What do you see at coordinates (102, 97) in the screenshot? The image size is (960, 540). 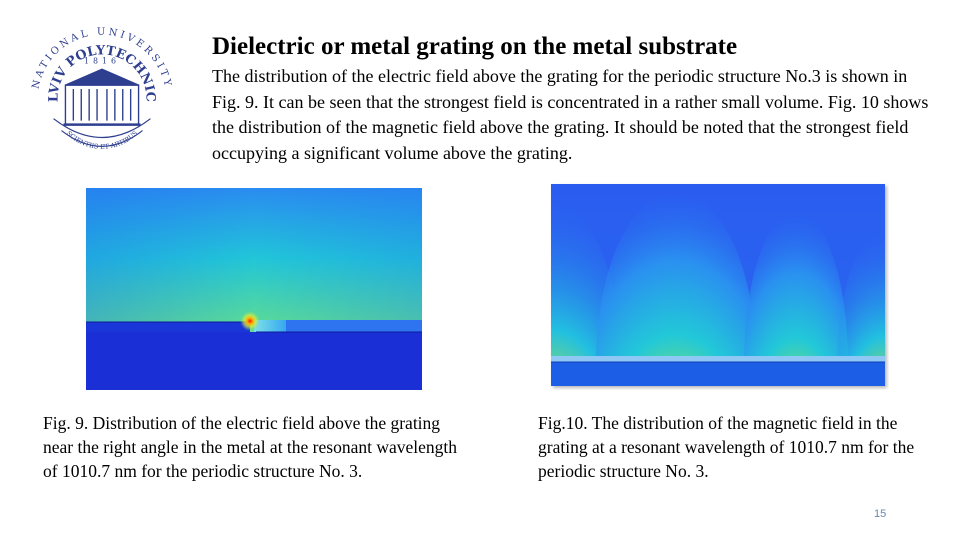 I see `building-icon` at bounding box center [102, 97].